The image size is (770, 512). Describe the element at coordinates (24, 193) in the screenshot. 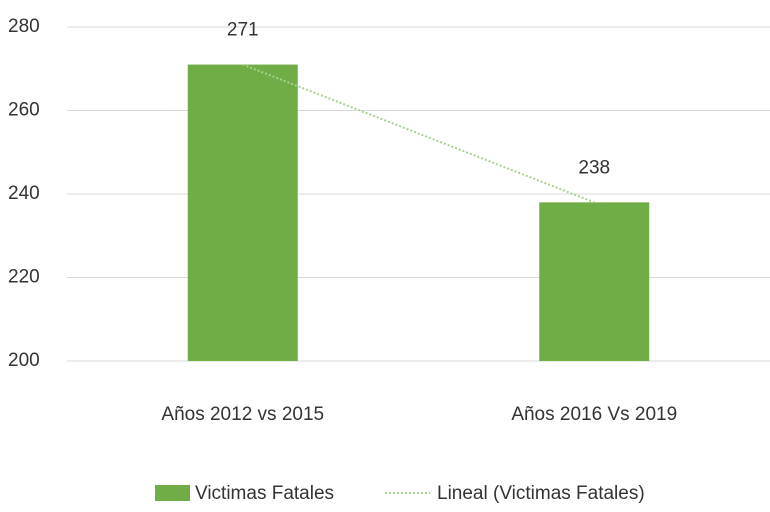

I see `y-tick-label: 240` at that location.